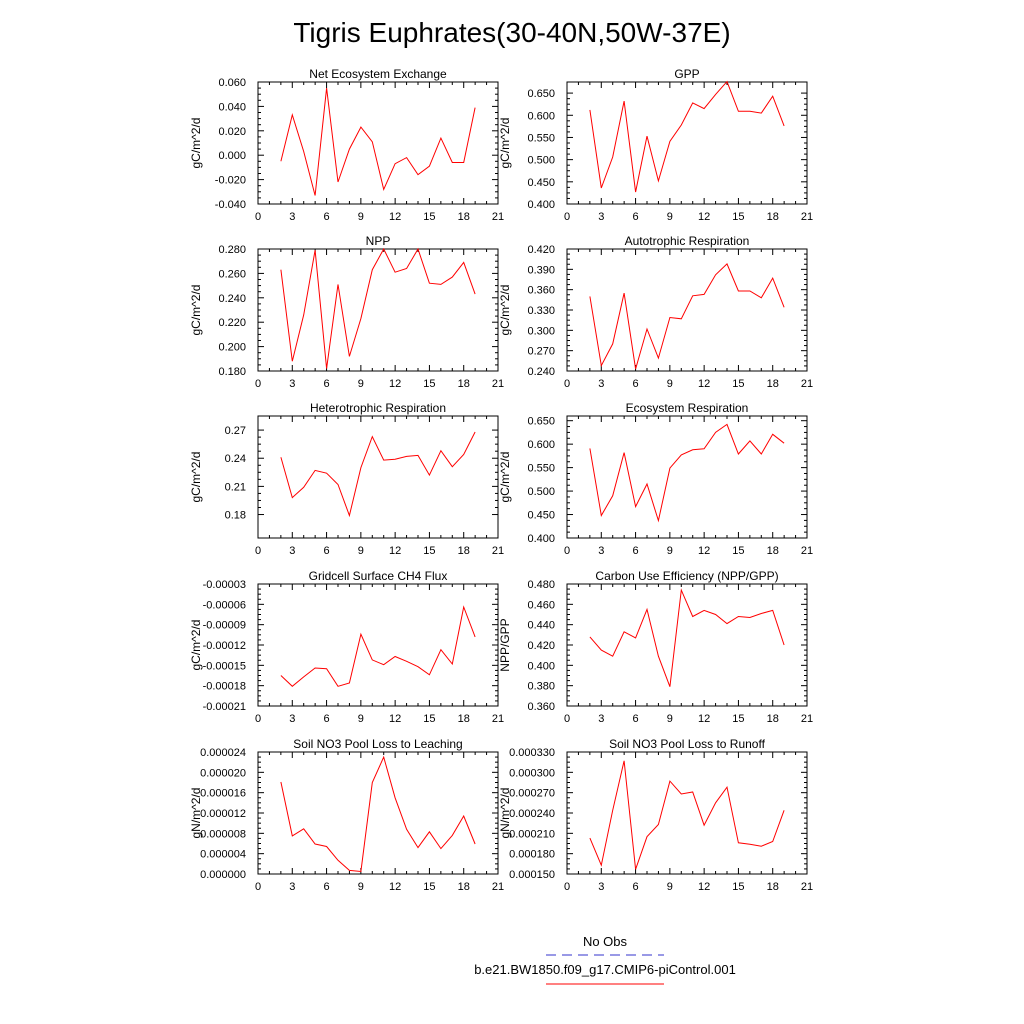 The width and height of the screenshot is (1024, 1024). I want to click on y-tick-label: 0.300, so click(541, 331).